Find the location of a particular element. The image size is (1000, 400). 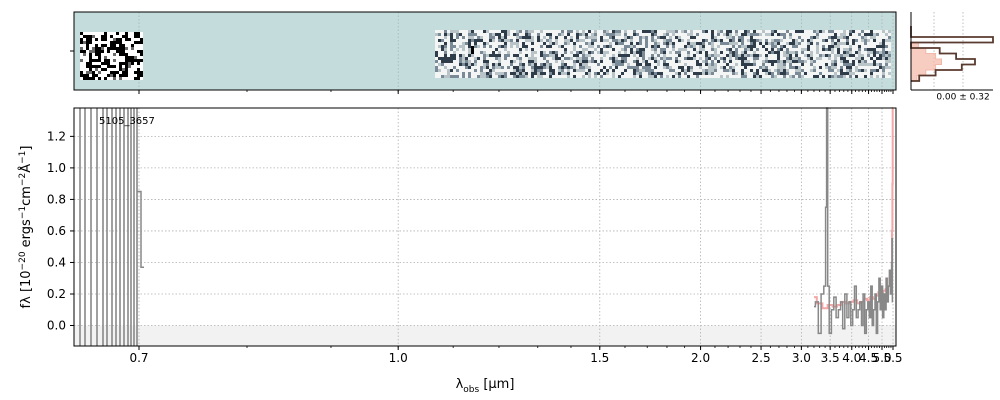

y-tick-label: 1.2 is located at coordinates (56, 136).